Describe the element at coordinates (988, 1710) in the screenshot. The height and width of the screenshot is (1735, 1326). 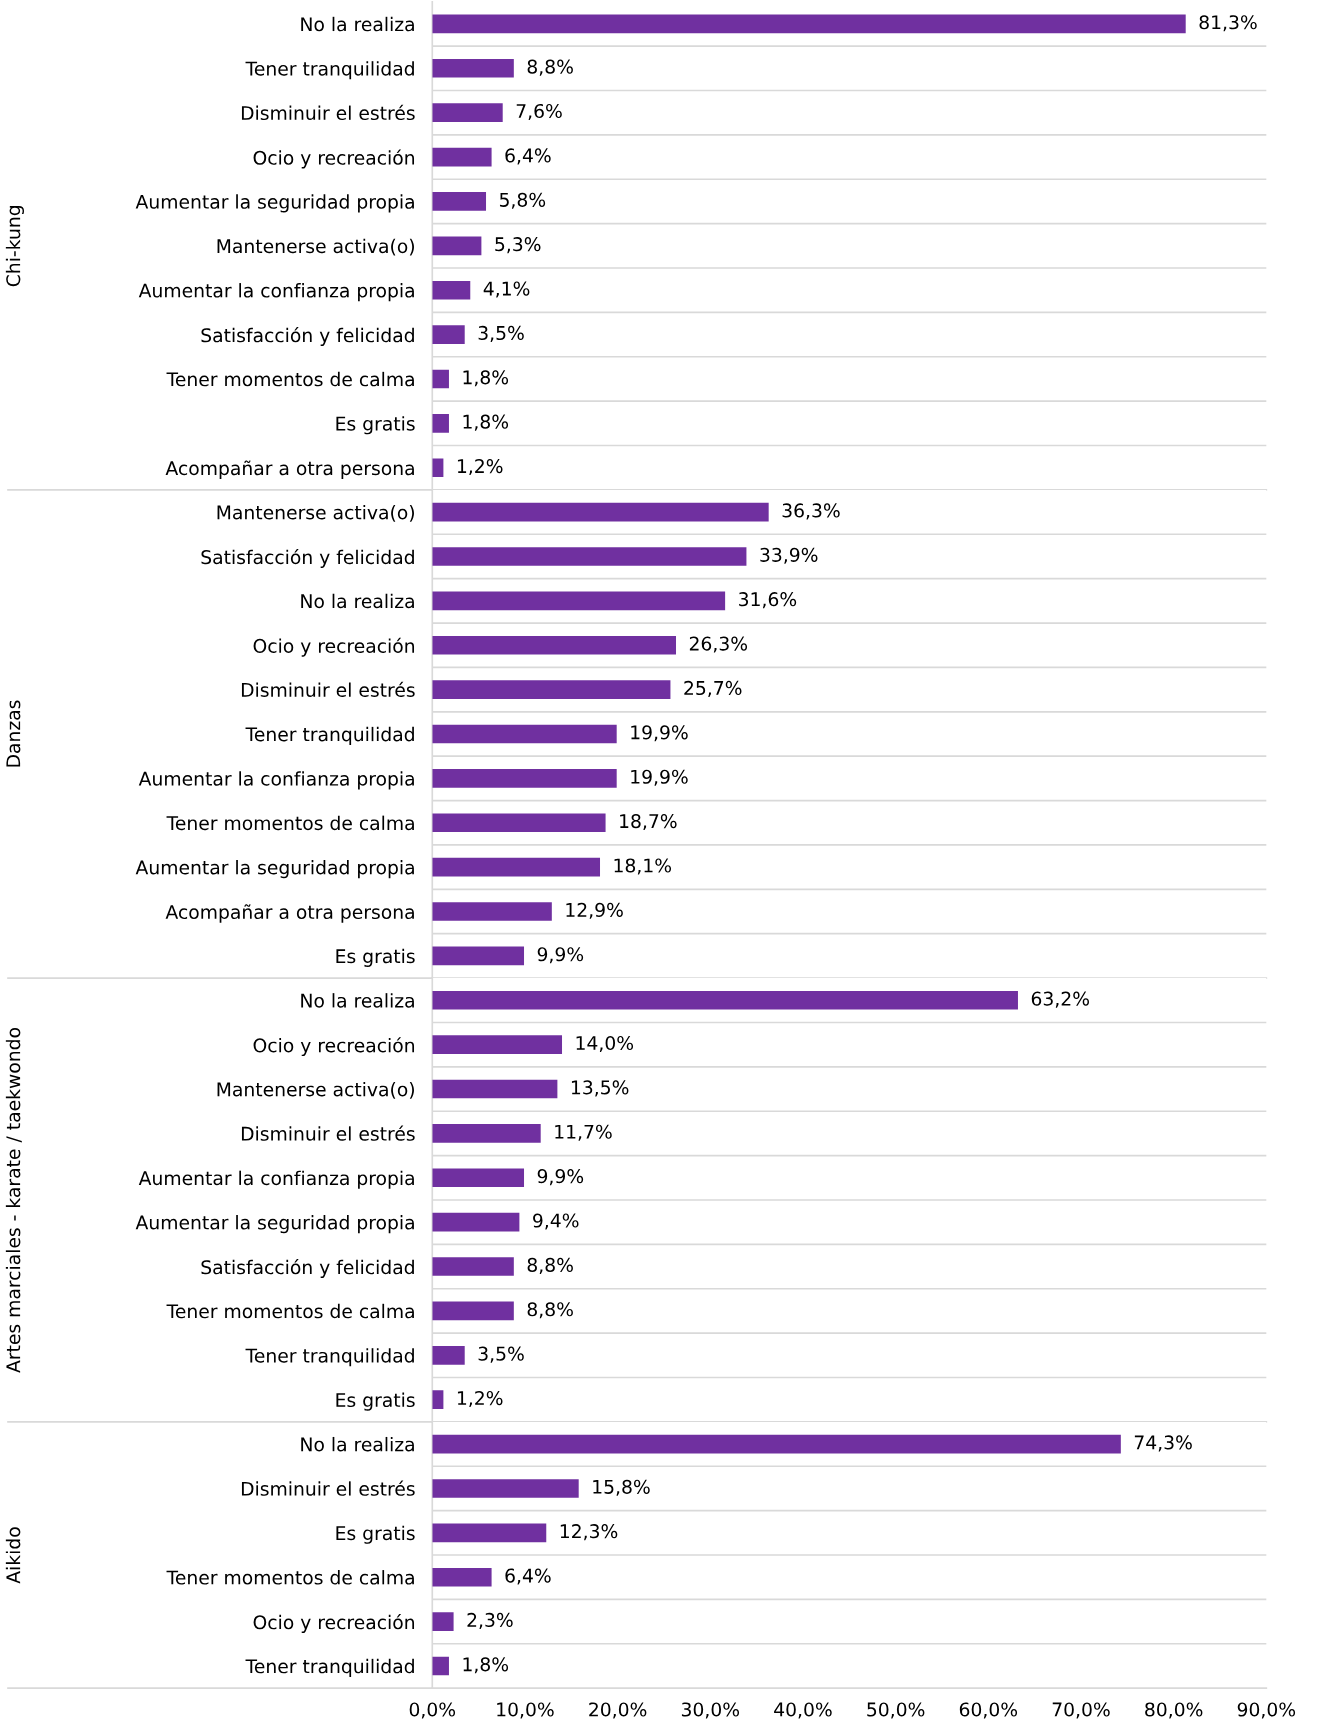
I see `x-tick-label: 60,0%` at that location.